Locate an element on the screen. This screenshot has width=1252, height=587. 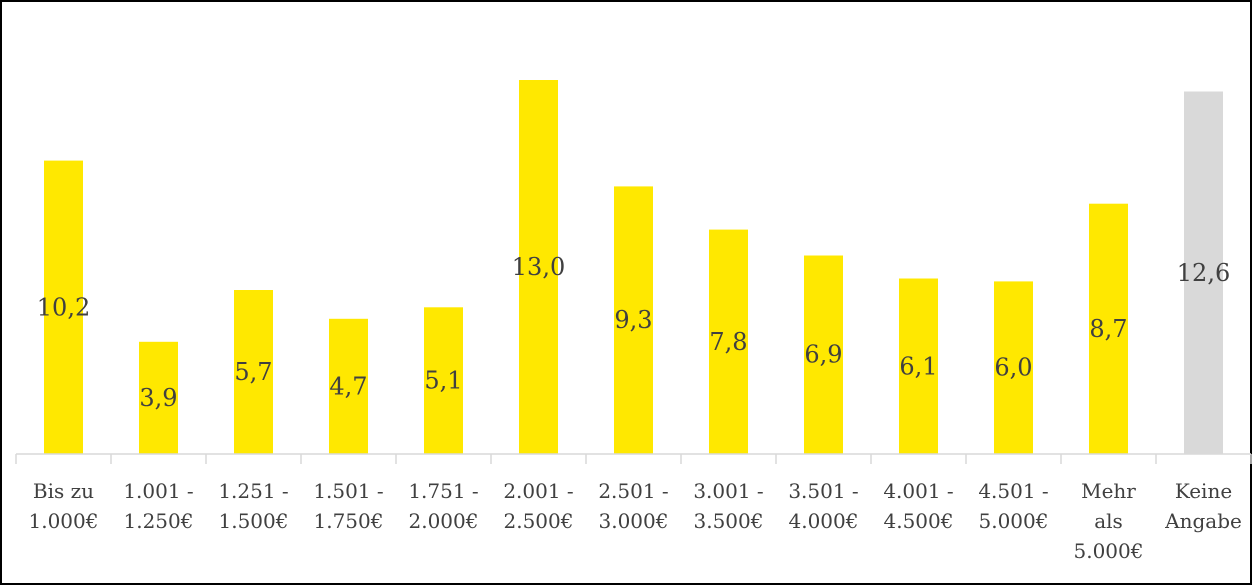
x-tick-label-7: 3.001 - 3.500€ is located at coordinates (728, 506).